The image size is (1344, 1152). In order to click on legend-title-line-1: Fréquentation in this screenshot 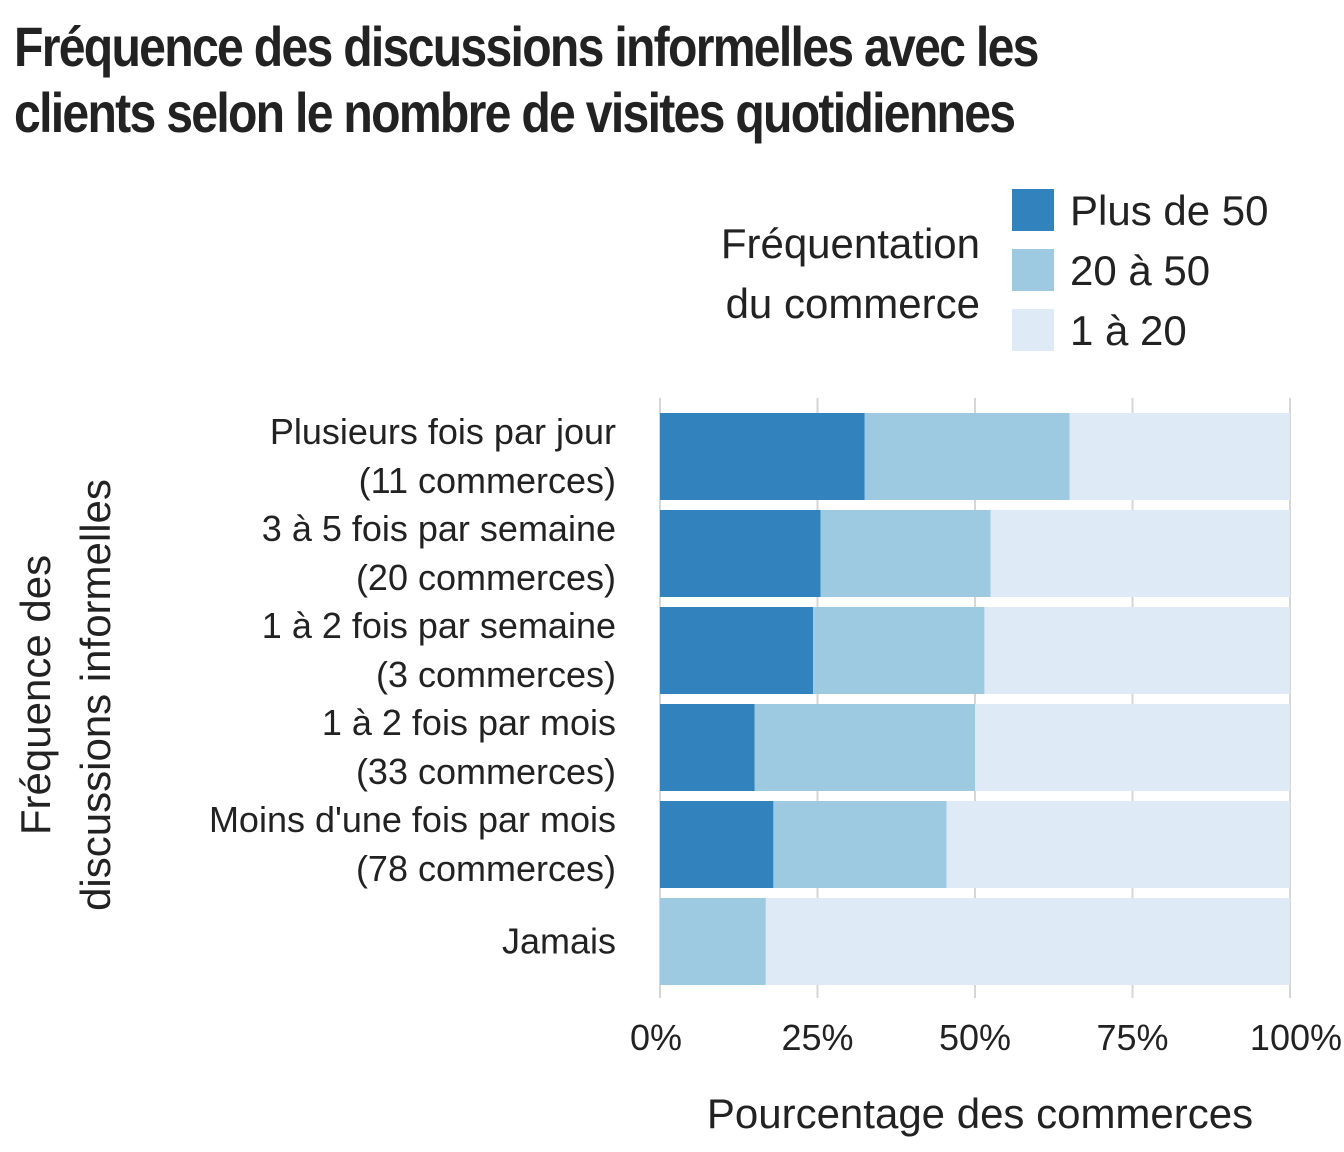, I will do `click(850, 243)`.